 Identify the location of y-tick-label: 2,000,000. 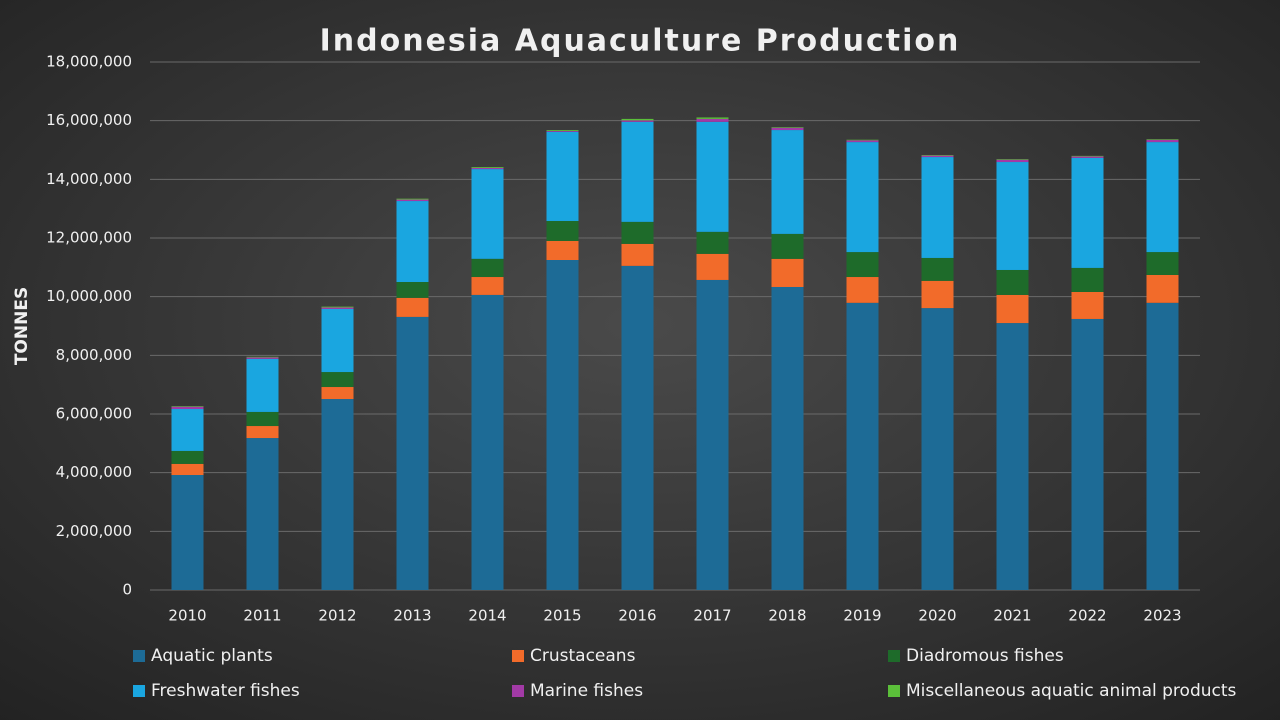
(94, 531).